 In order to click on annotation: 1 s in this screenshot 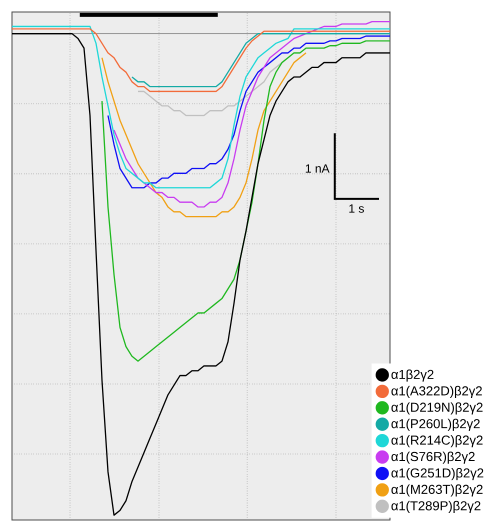, I will do `click(356, 208)`.